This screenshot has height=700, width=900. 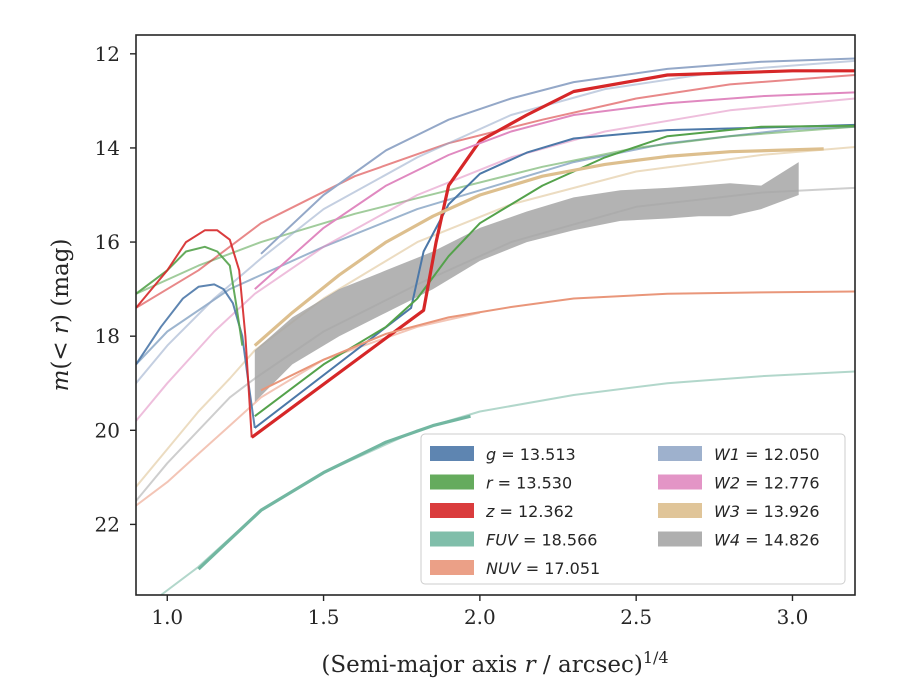 What do you see at coordinates (107, 336) in the screenshot?
I see `y-tick-label: 18` at bounding box center [107, 336].